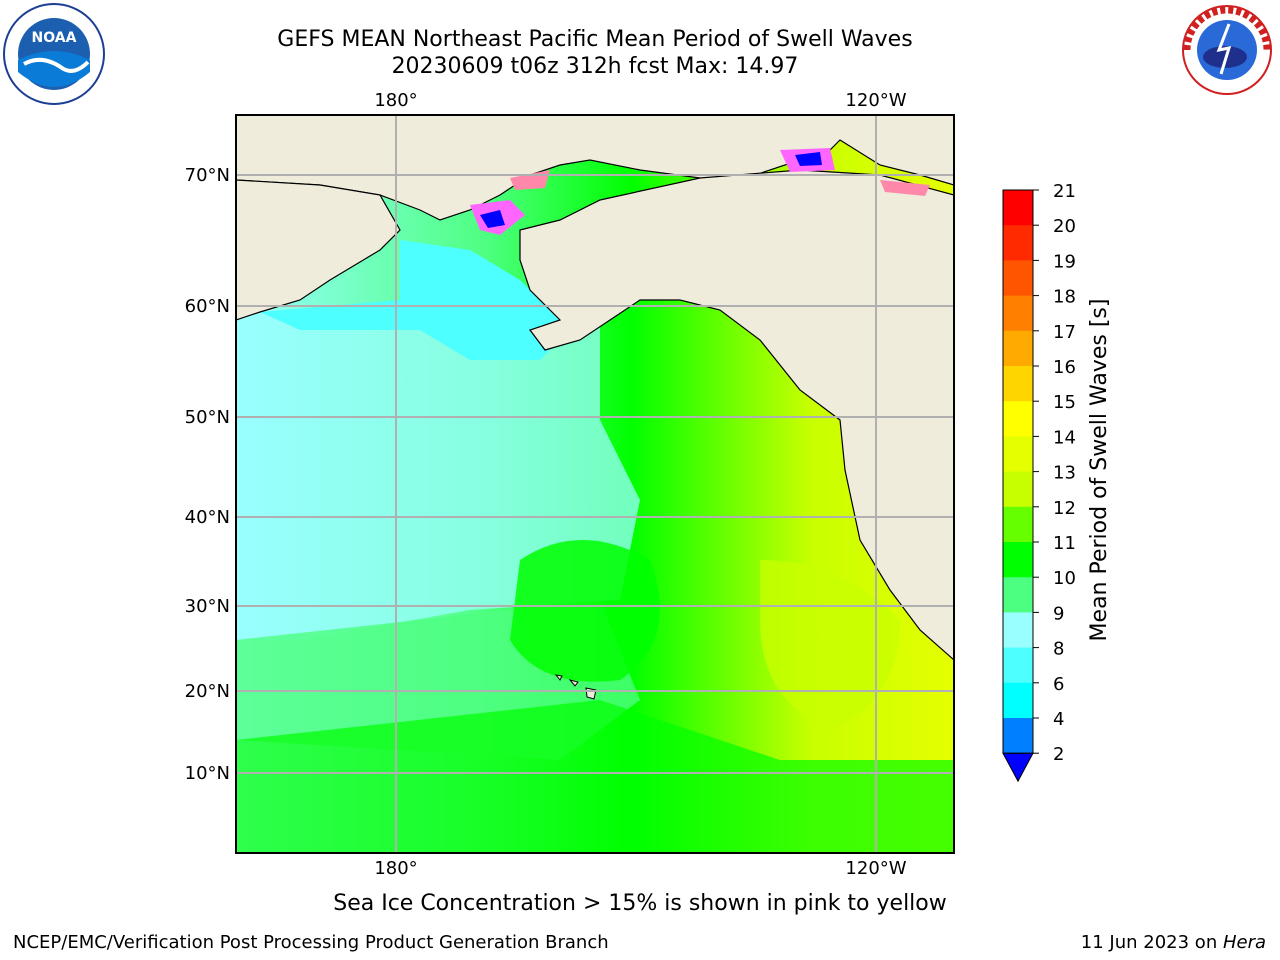  What do you see at coordinates (395, 100) in the screenshot?
I see `lon-label-top-180: 180°` at bounding box center [395, 100].